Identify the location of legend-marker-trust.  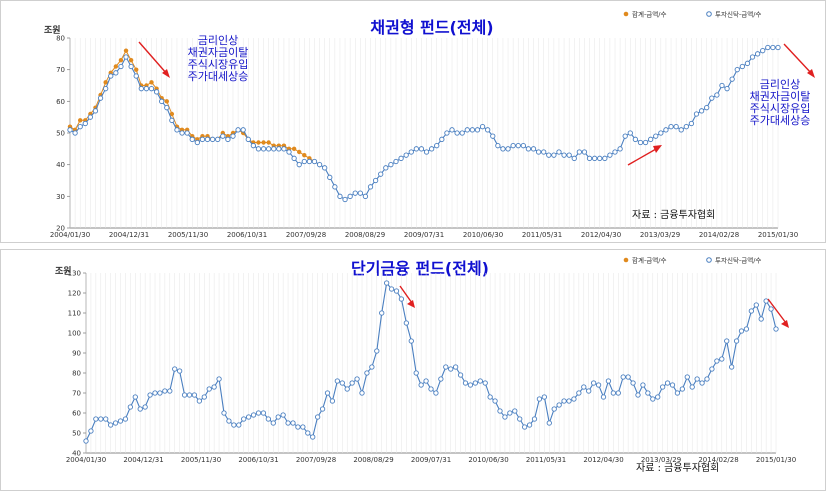
(709, 14).